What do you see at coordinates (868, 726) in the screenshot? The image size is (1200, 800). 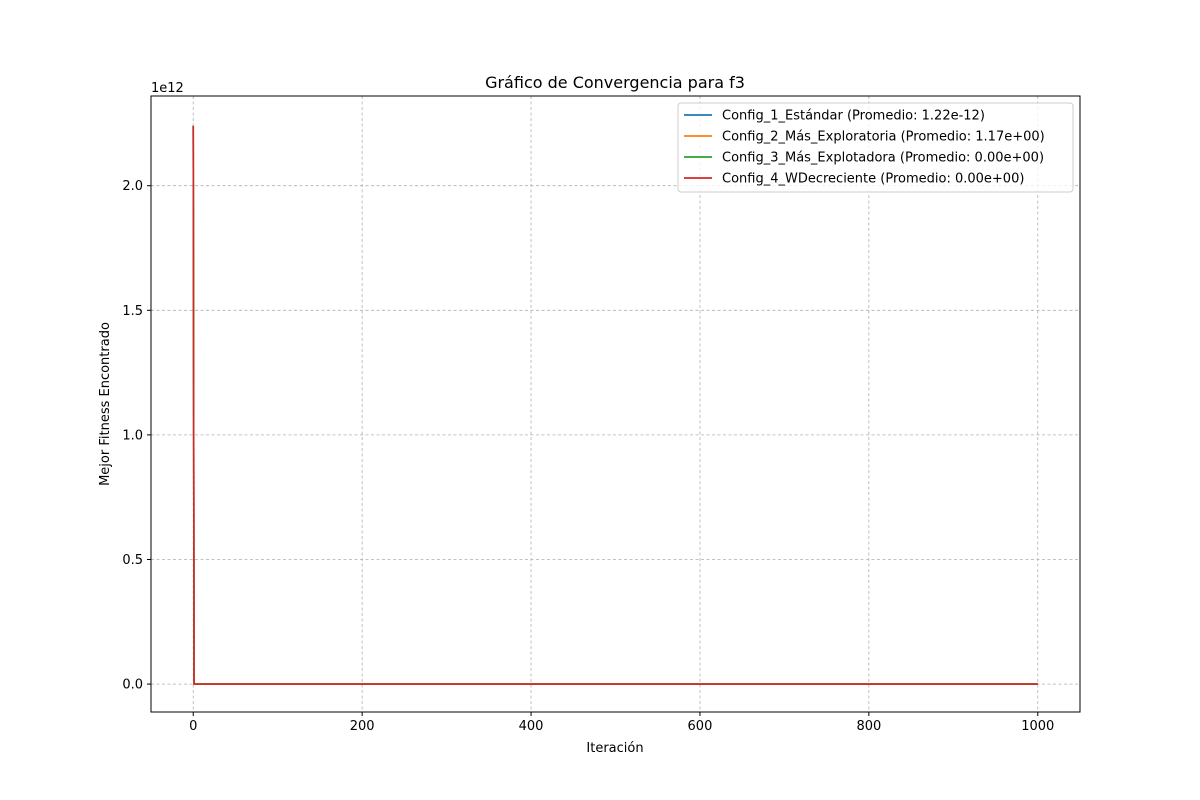 I see `x-tick-label: 800` at bounding box center [868, 726].